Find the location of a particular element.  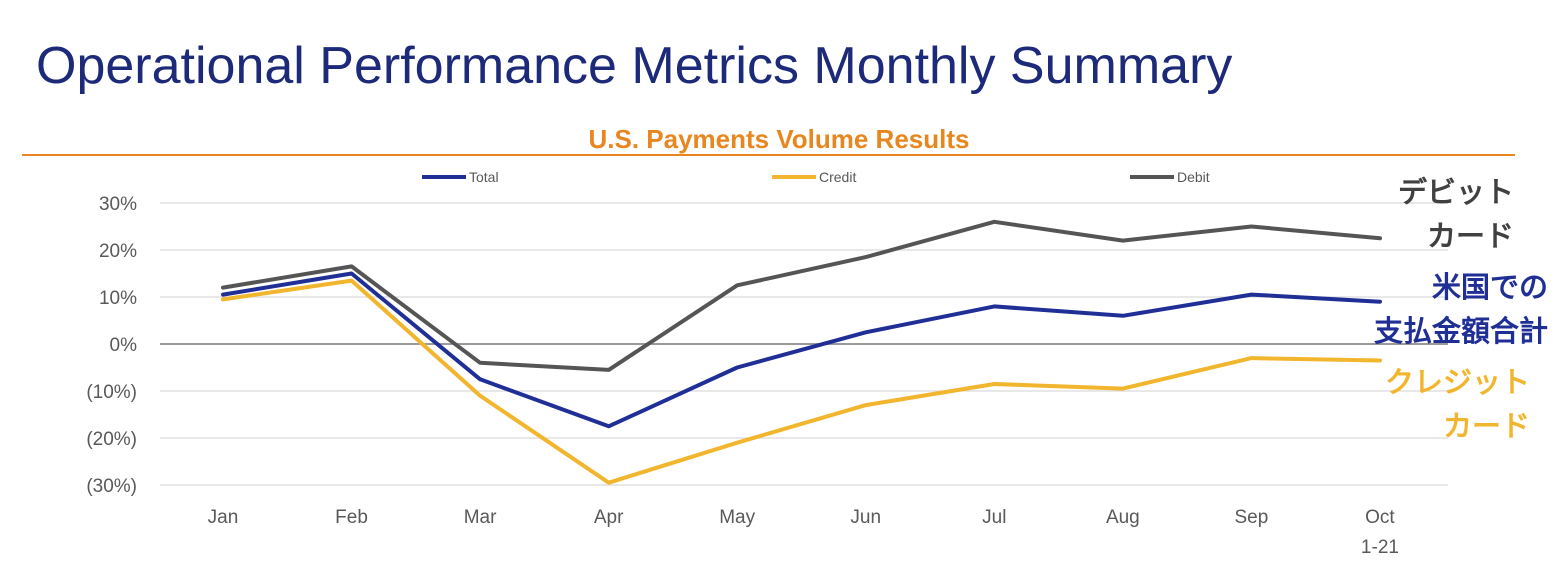

legend-label-debit: Debit is located at coordinates (1193, 177).